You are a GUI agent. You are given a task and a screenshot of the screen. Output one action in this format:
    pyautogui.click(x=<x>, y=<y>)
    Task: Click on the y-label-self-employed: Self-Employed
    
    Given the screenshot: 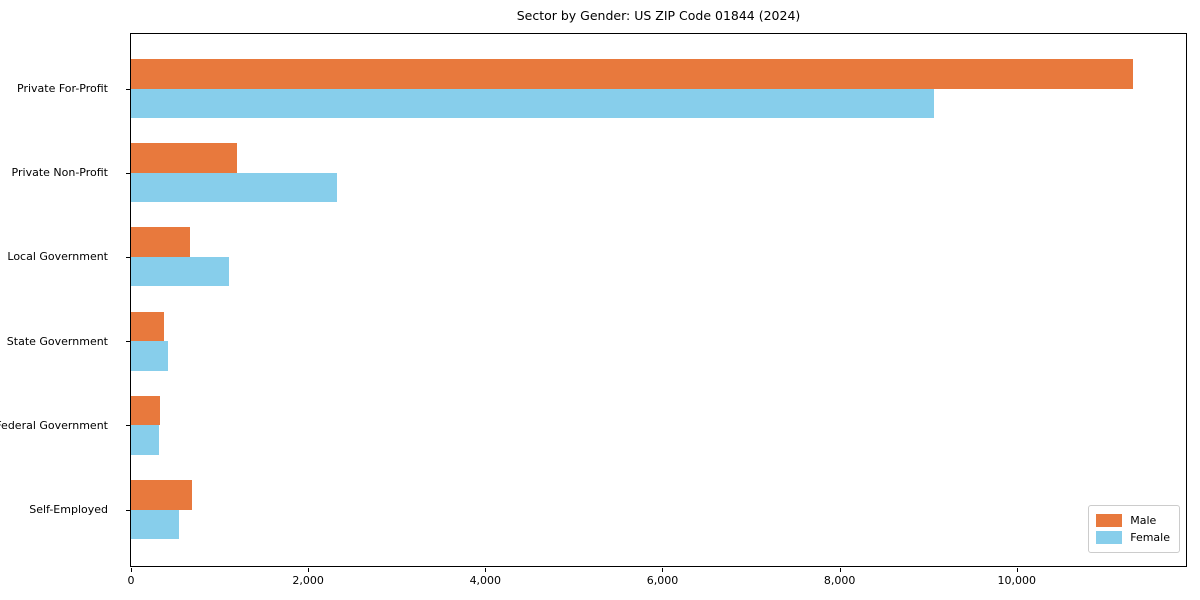 What is the action you would take?
    pyautogui.click(x=68, y=509)
    